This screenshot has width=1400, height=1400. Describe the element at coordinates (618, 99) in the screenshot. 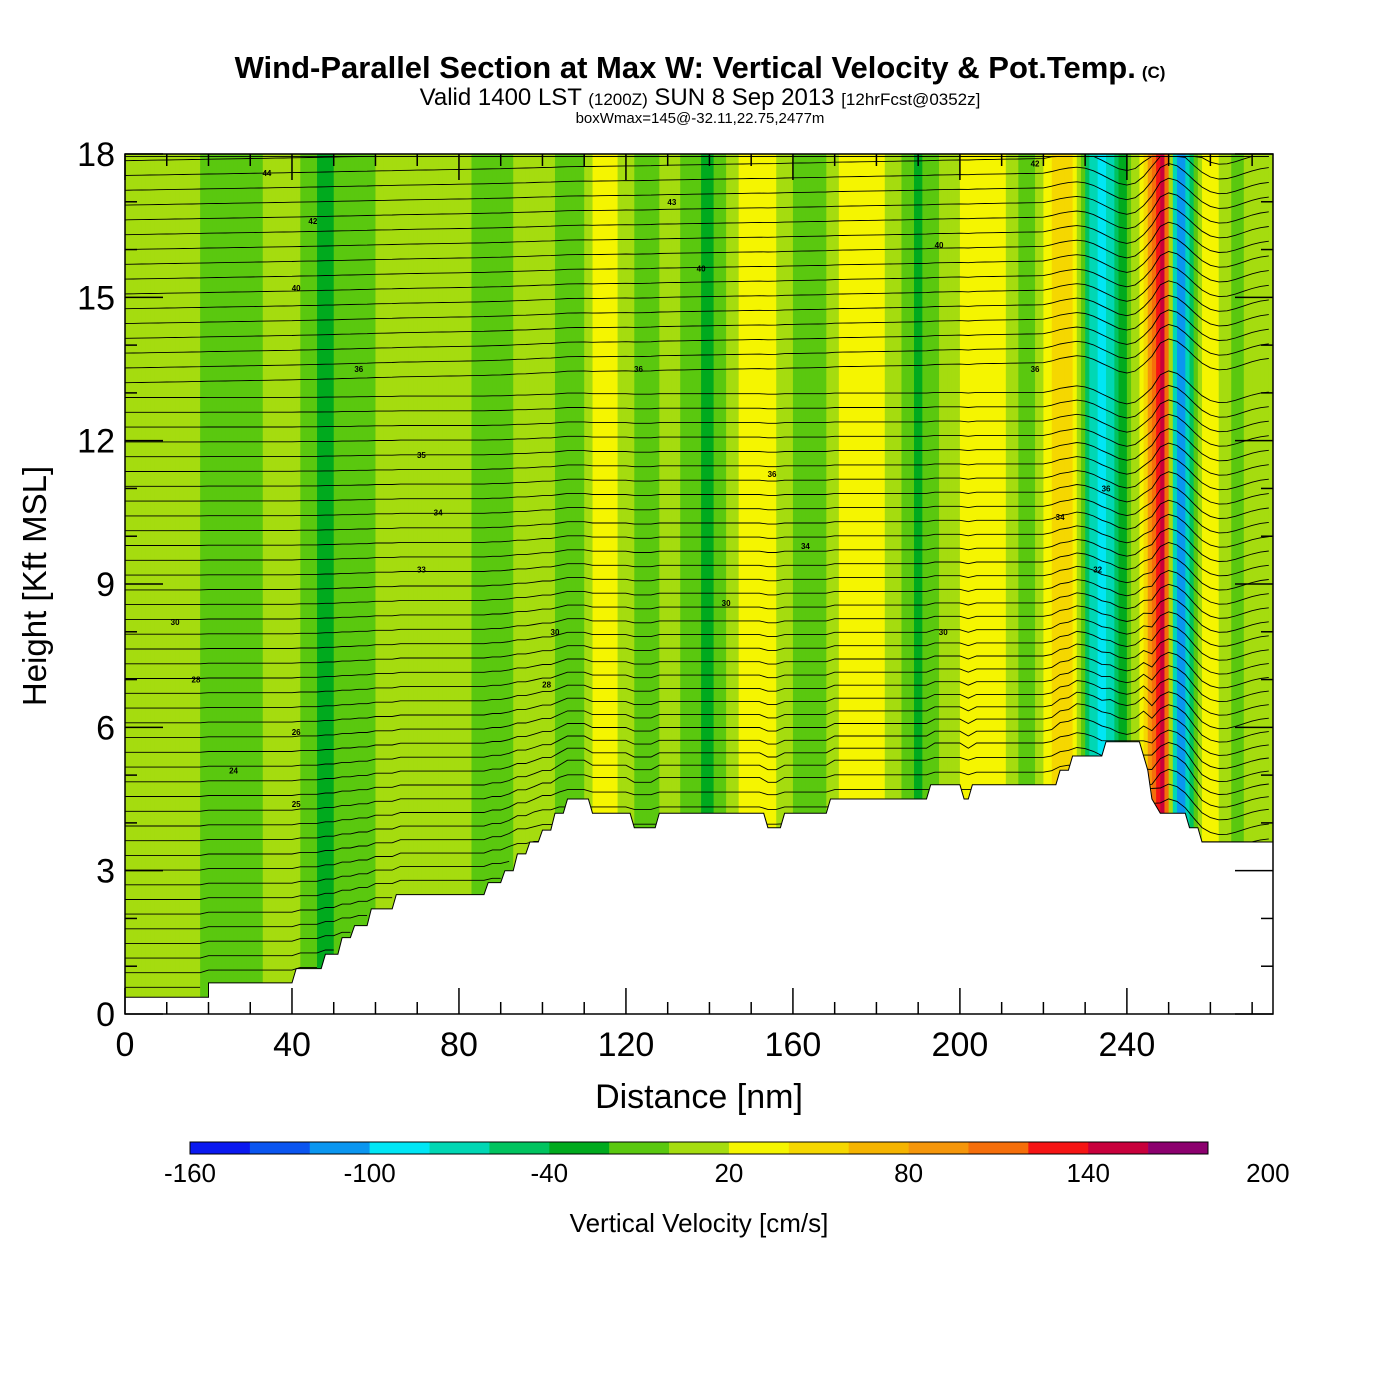

I see `utc-time: (1200Z)` at that location.